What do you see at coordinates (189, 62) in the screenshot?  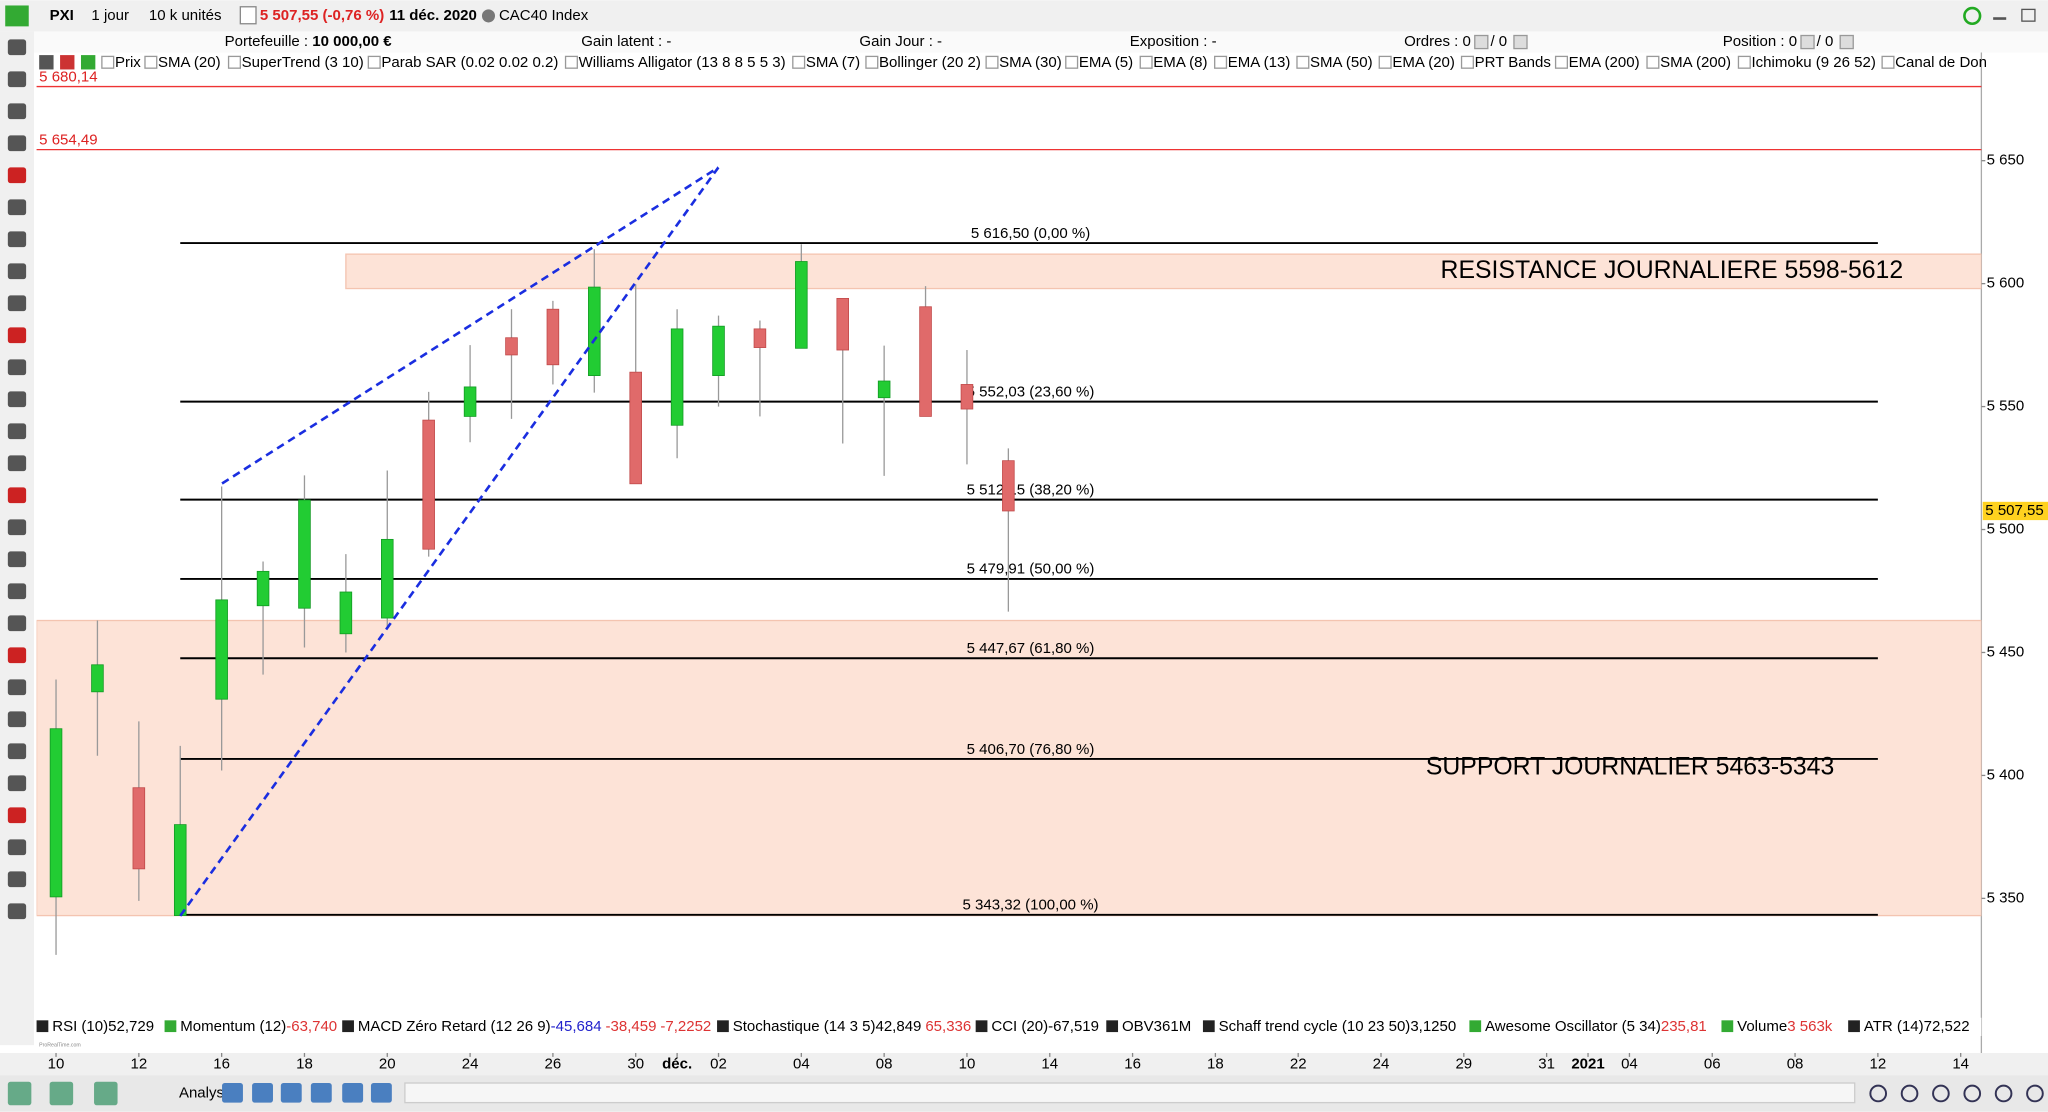 I see `overlay-name: SMA (20)` at bounding box center [189, 62].